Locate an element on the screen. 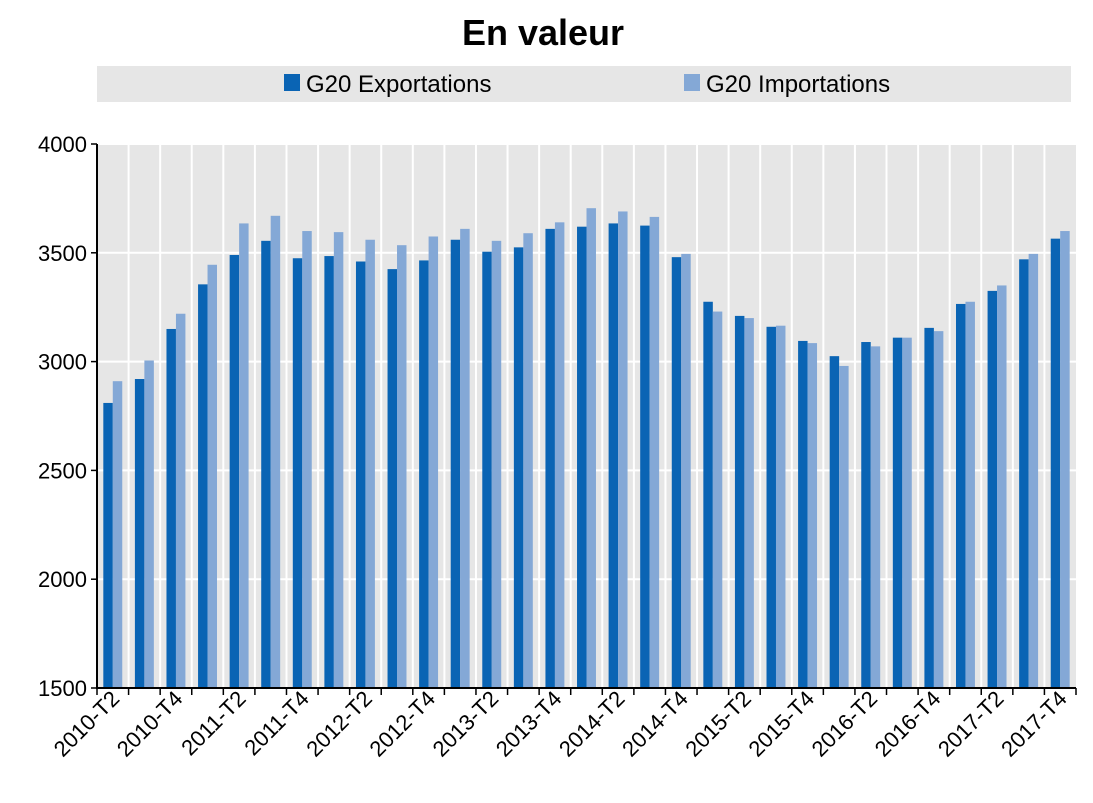  x-tick-label: 2013-T2 is located at coordinates (466, 724).